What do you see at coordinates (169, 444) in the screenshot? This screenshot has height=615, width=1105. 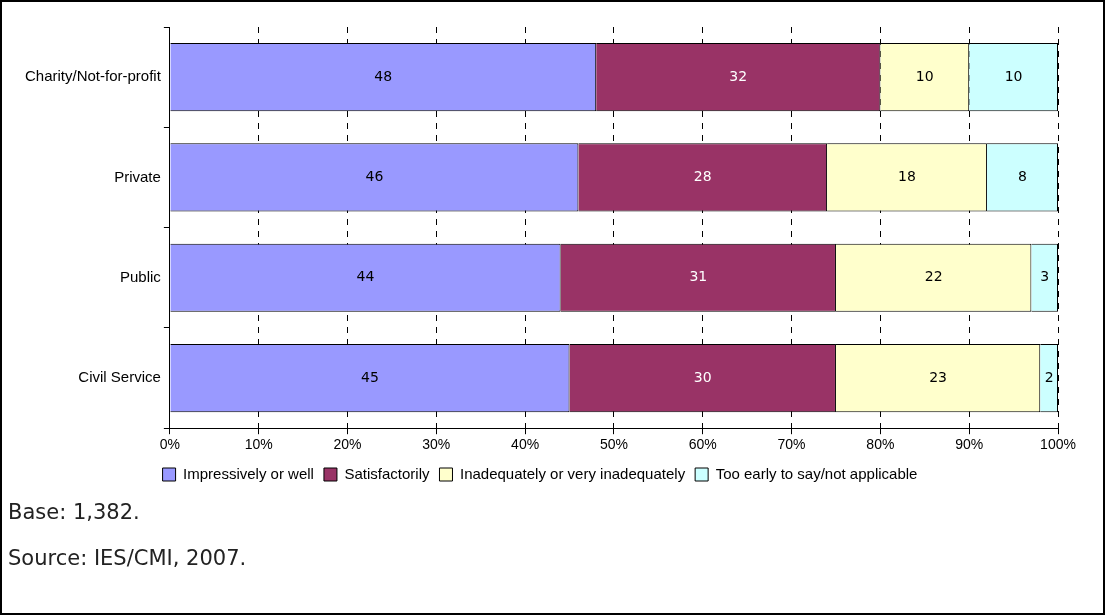 I see `x-tick-label: 0%` at bounding box center [169, 444].